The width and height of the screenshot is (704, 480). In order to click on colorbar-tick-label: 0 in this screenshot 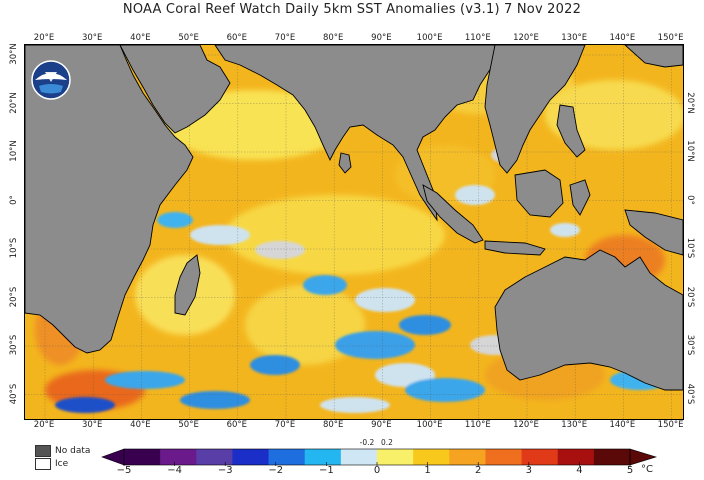, I will do `click(377, 470)`.